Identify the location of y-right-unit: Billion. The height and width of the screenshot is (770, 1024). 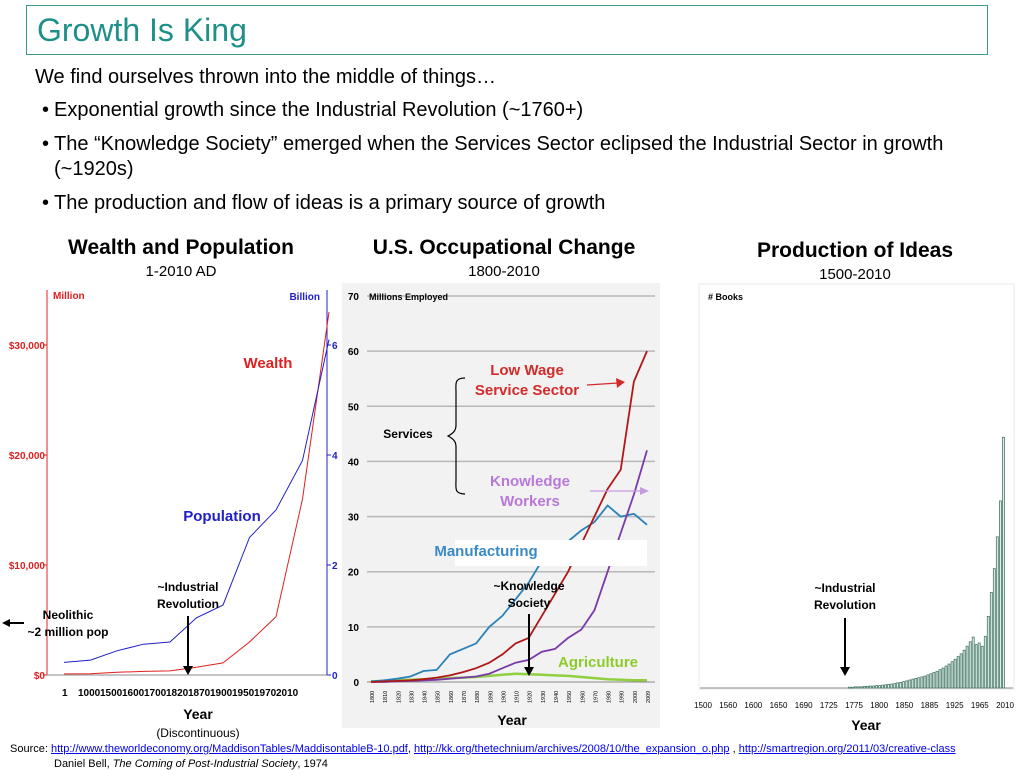
(304, 297).